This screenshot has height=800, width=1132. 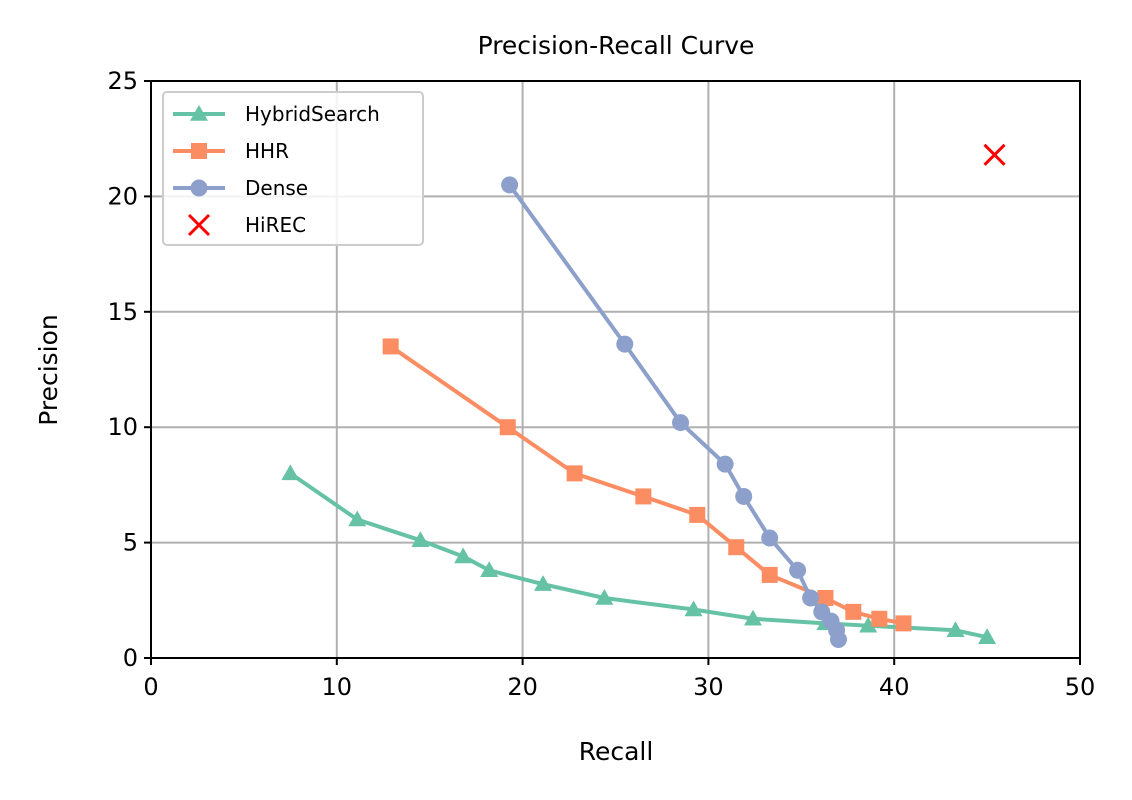 I want to click on legend-marker-hirec, so click(x=199, y=225).